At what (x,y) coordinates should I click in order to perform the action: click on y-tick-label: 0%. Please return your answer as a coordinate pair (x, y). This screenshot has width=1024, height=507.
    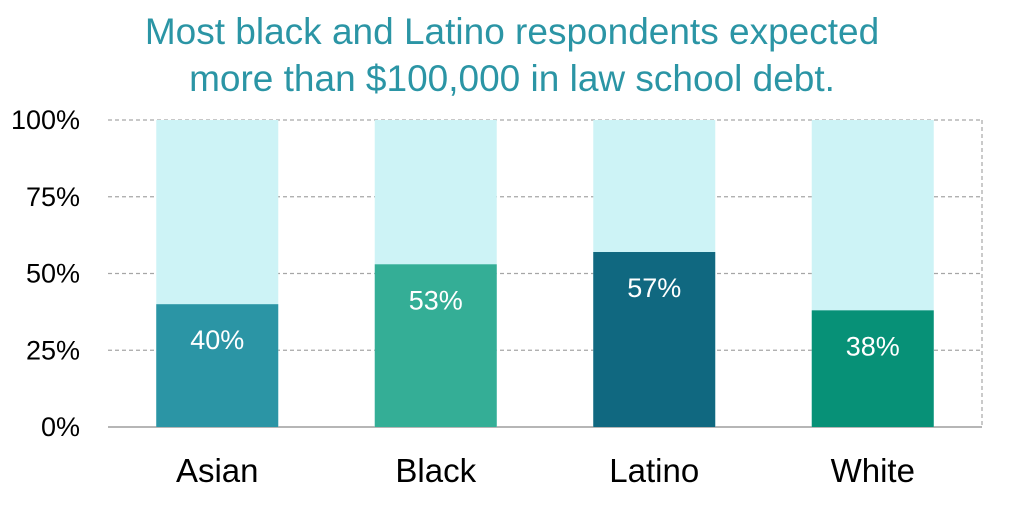
    Looking at the image, I should click on (60, 427).